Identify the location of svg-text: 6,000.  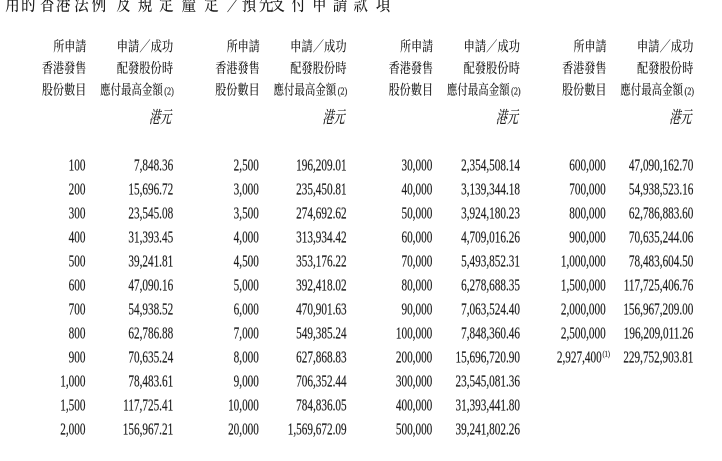
(246, 309).